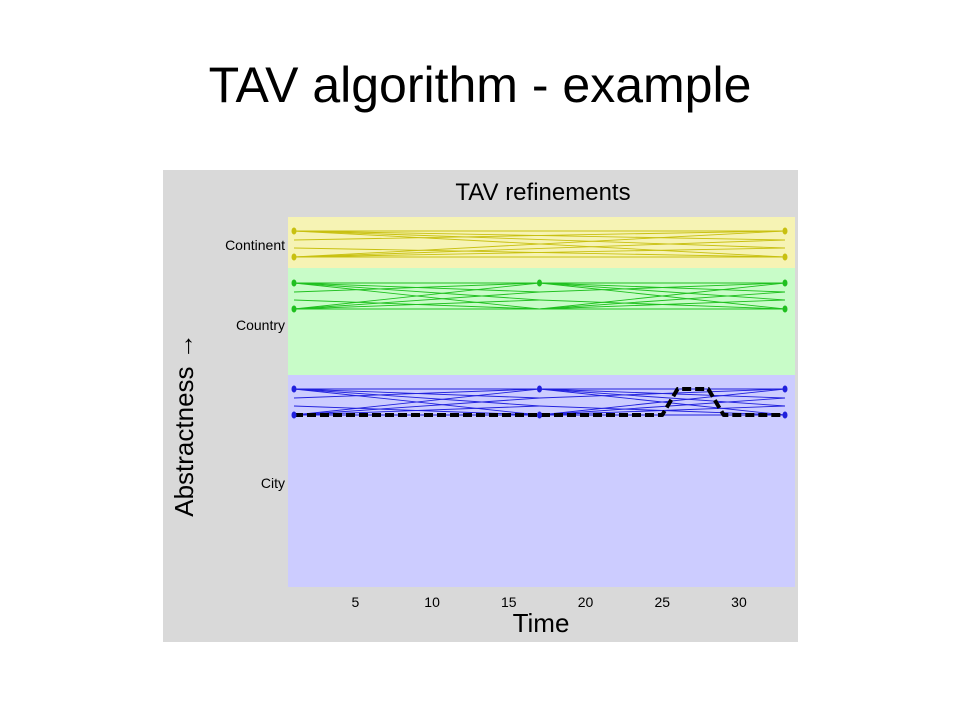 This screenshot has width=960, height=720. Describe the element at coordinates (542, 192) in the screenshot. I see `figure-title: TAV refinements` at that location.